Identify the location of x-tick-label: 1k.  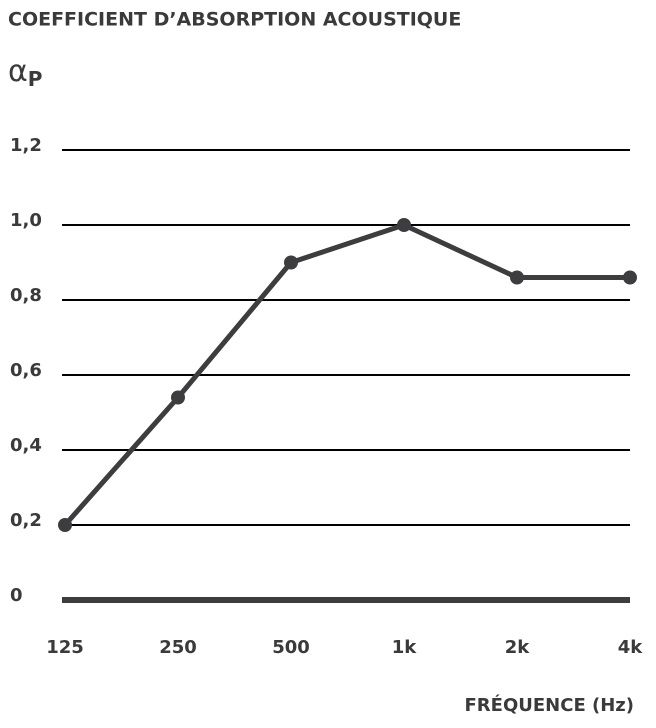
(405, 647).